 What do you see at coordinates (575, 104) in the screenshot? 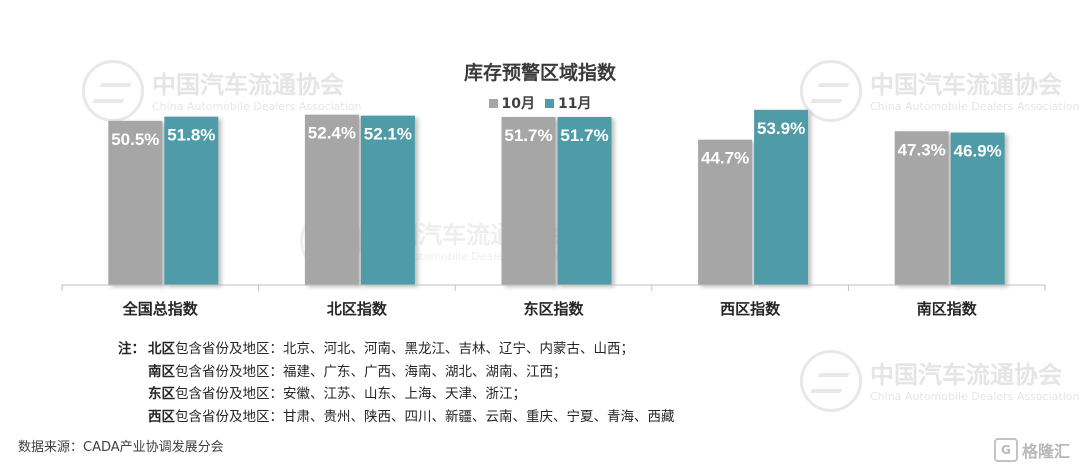
I see `legend-label-nov: 11月` at bounding box center [575, 104].